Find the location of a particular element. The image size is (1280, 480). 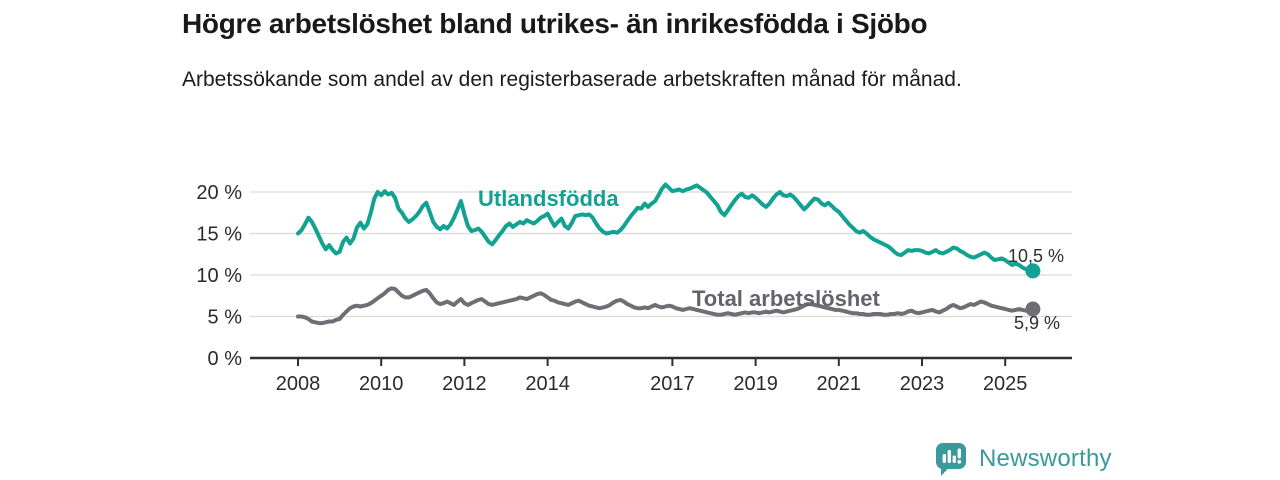

svg-text: 2025 is located at coordinates (1005, 384).